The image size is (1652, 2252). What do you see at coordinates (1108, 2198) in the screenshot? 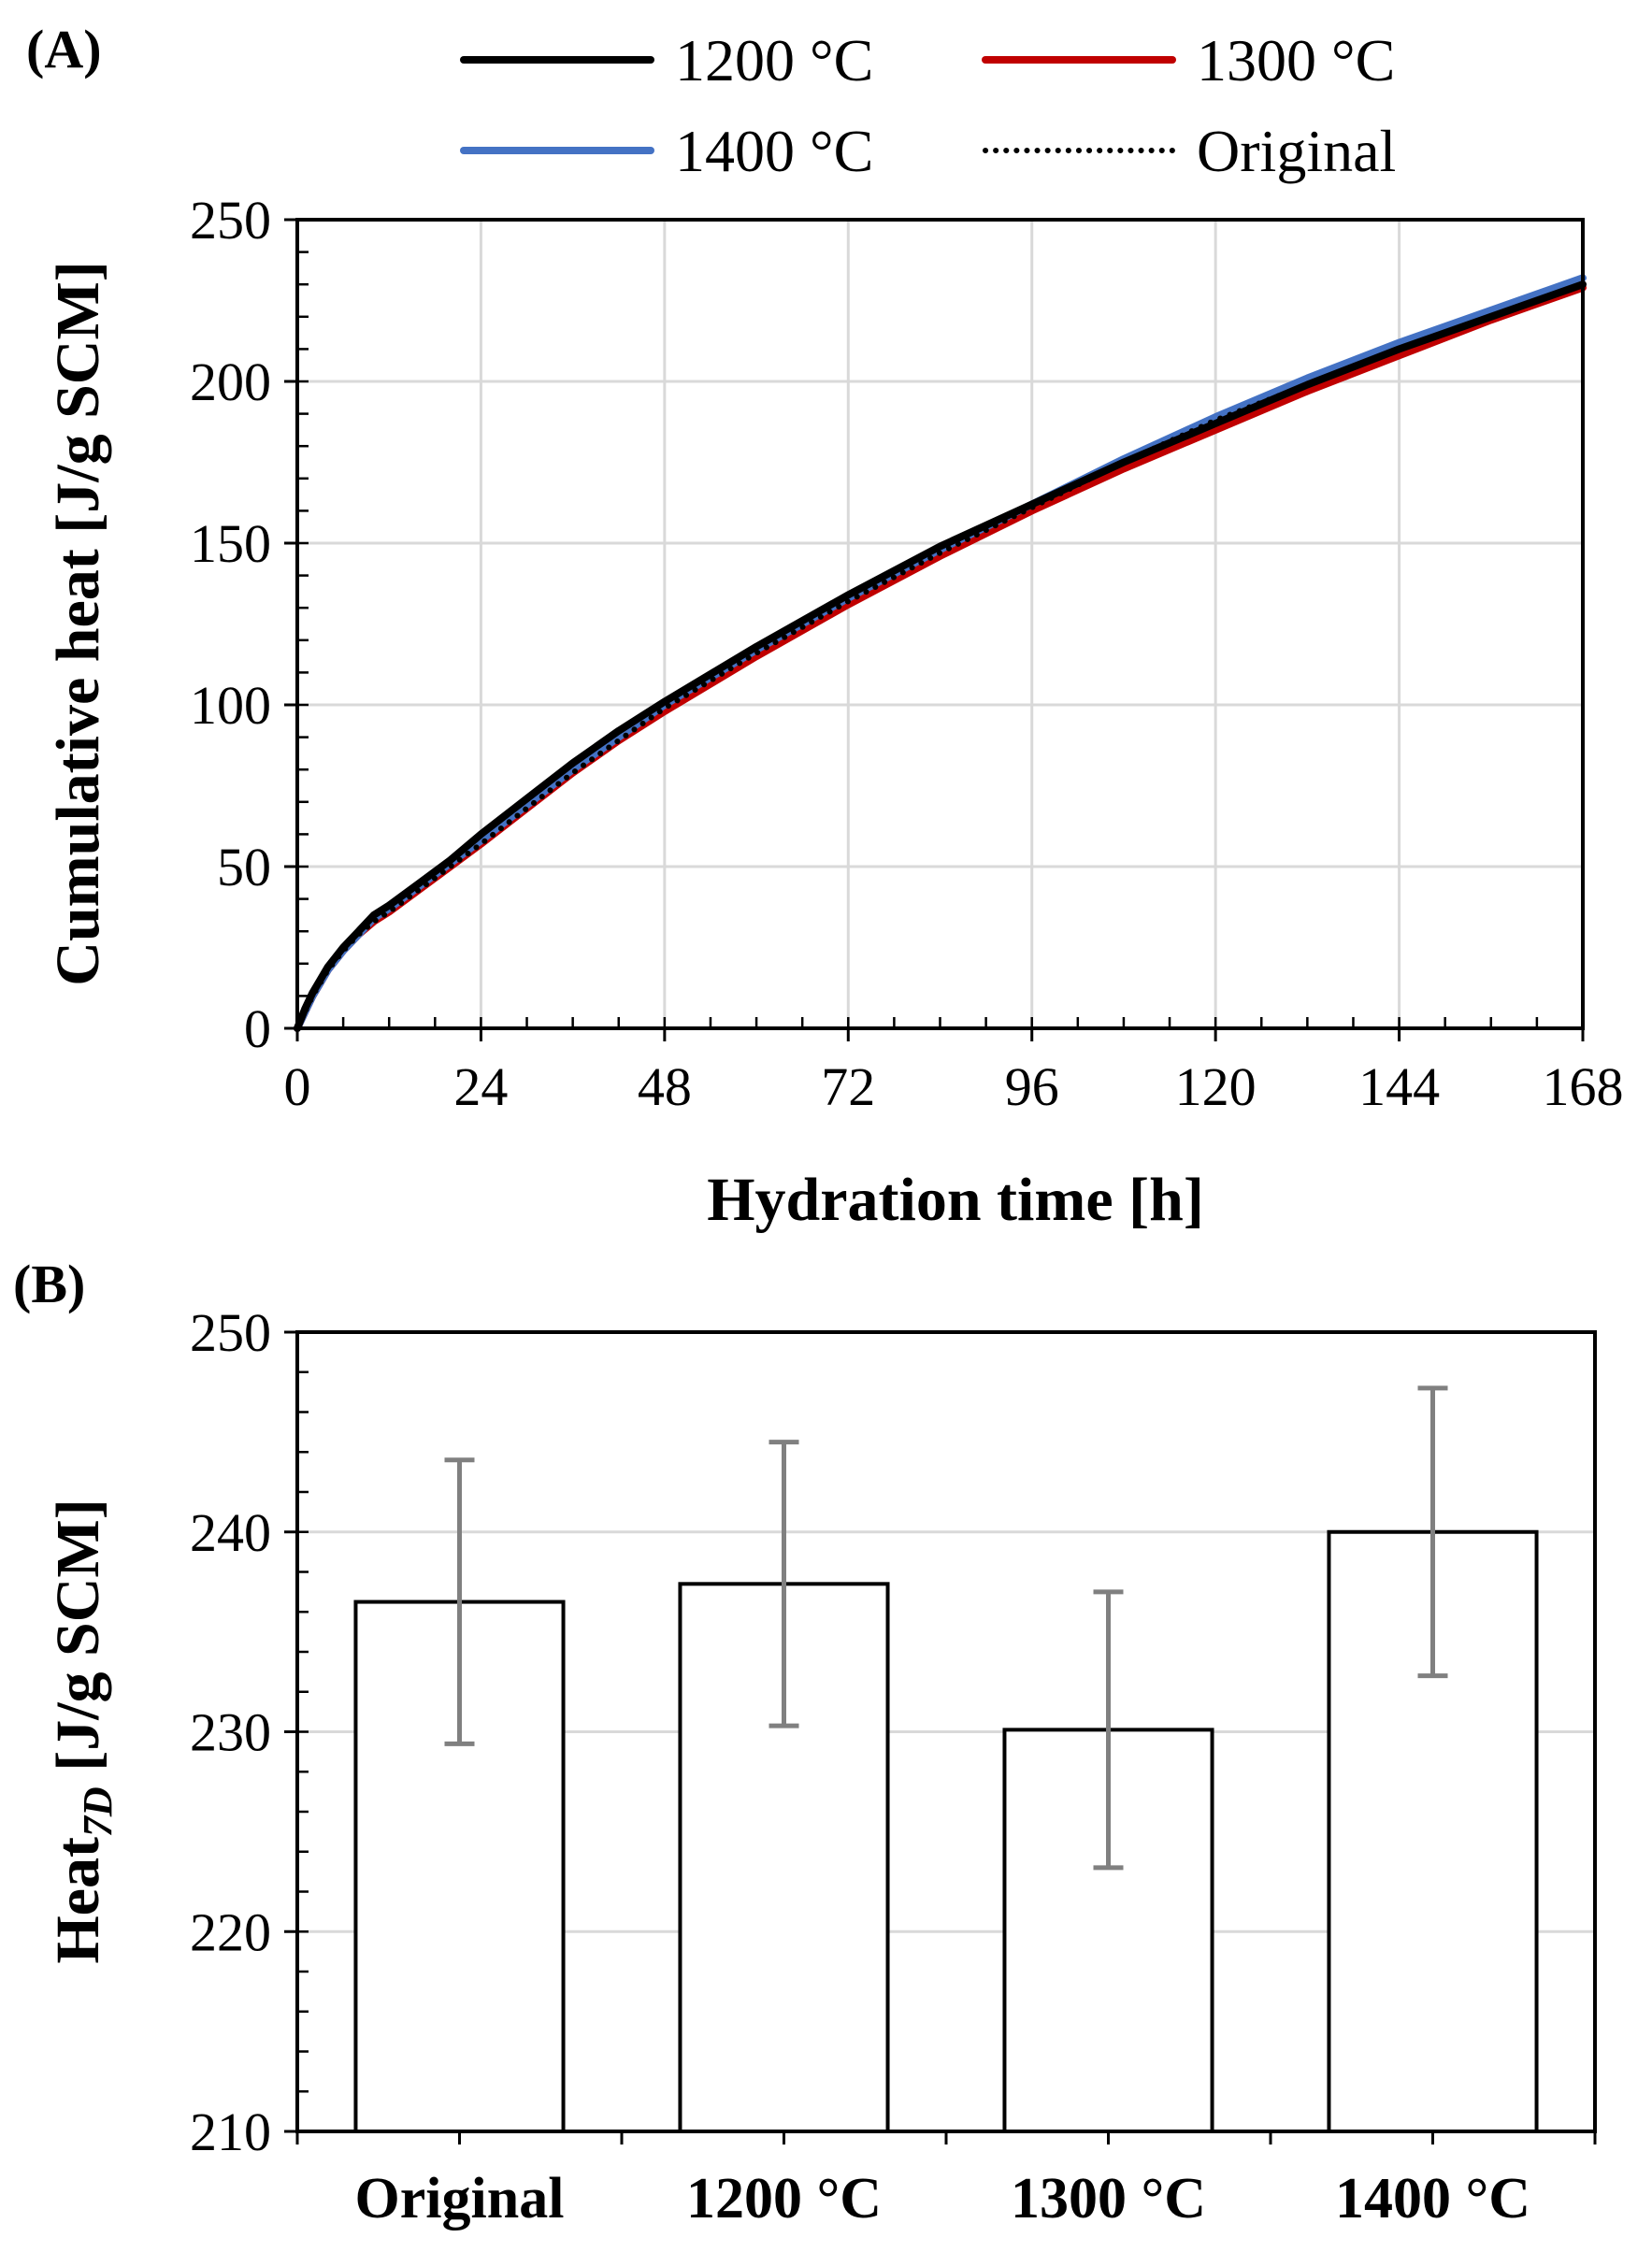
I see `category-label-1300-c: 1300 °C` at bounding box center [1108, 2198].